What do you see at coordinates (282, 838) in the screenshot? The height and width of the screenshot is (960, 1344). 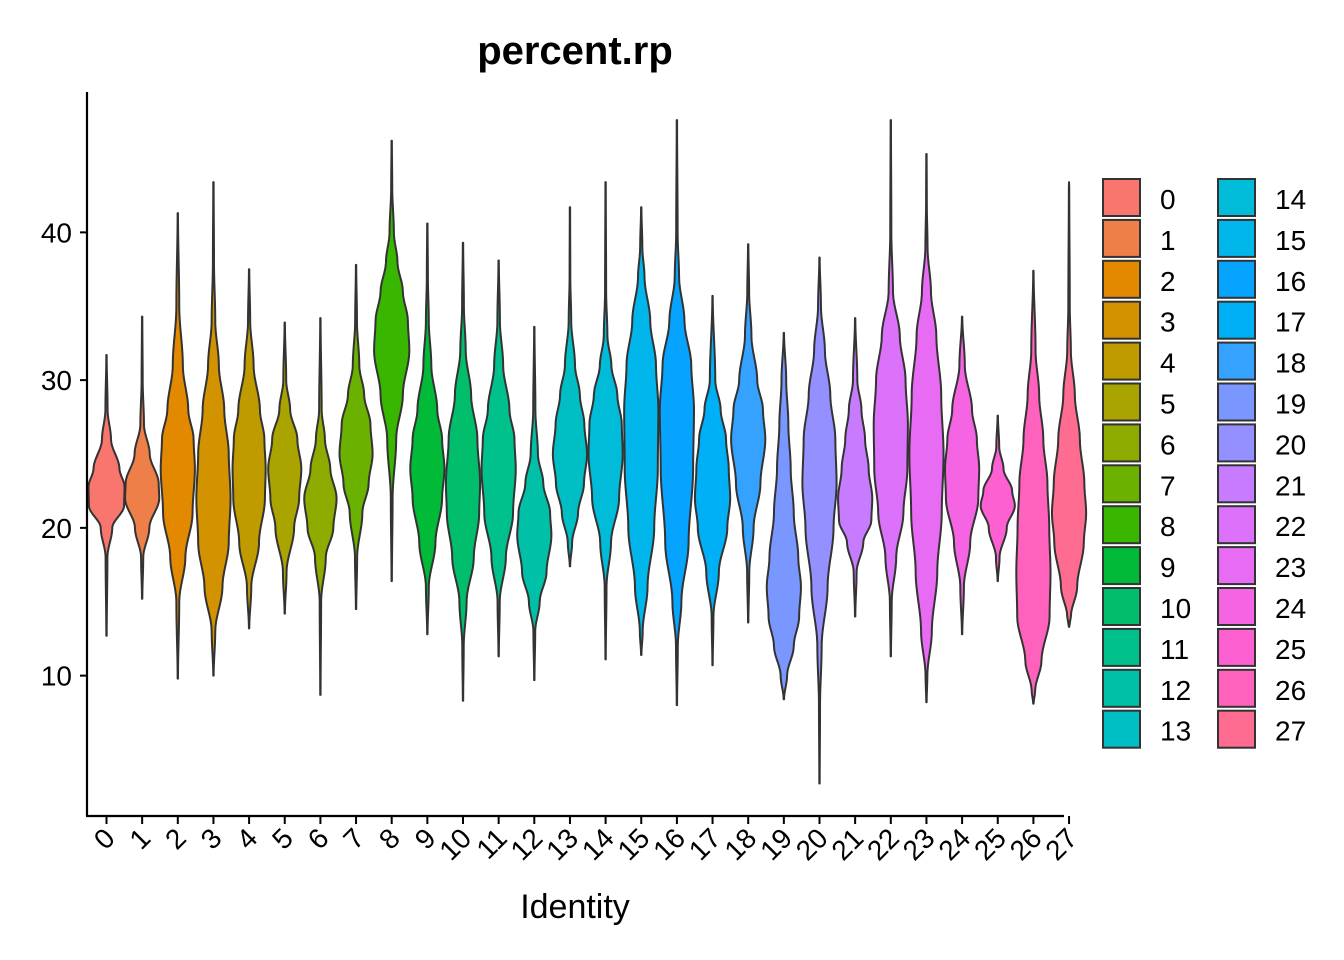 I see `x-tick-label-5: 5` at bounding box center [282, 838].